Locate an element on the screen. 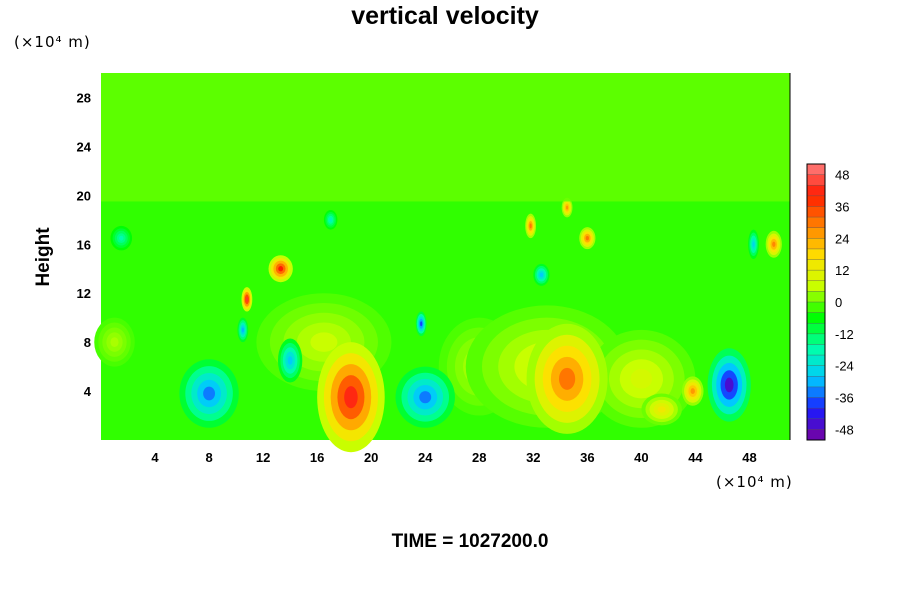  x-tick-label: 48 is located at coordinates (749, 457).